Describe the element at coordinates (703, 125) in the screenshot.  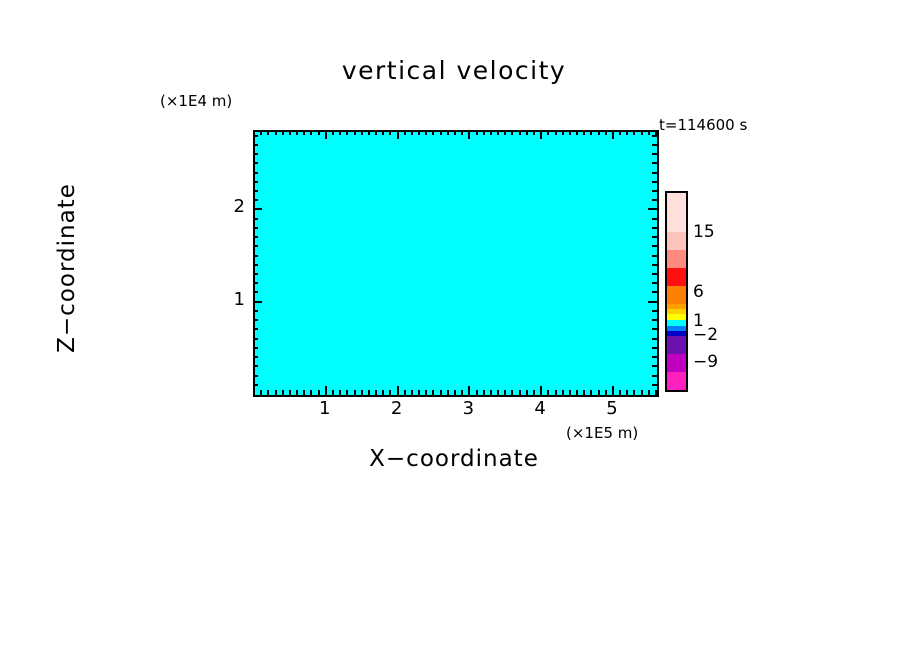
I see `time-annotation: t=114600 s` at that location.